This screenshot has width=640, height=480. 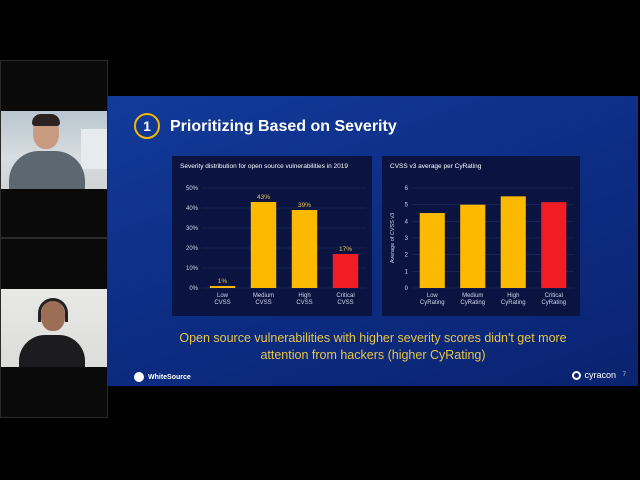 What do you see at coordinates (192, 269) in the screenshot?
I see `y-tick-label: 10%` at bounding box center [192, 269].